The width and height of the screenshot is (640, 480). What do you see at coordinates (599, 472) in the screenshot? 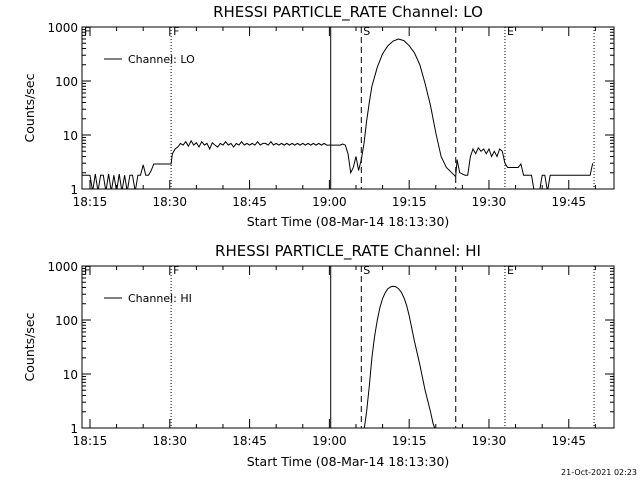
I see `footer-timestamp: 21-Oct-2021 02:23` at bounding box center [599, 472].